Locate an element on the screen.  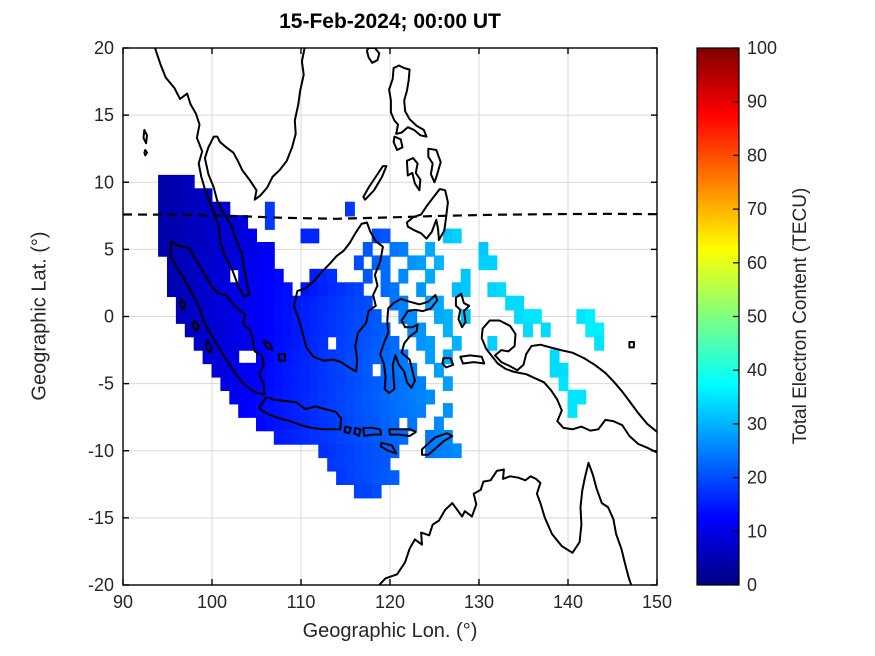
y-tick-label: 15 is located at coordinates (104, 115).